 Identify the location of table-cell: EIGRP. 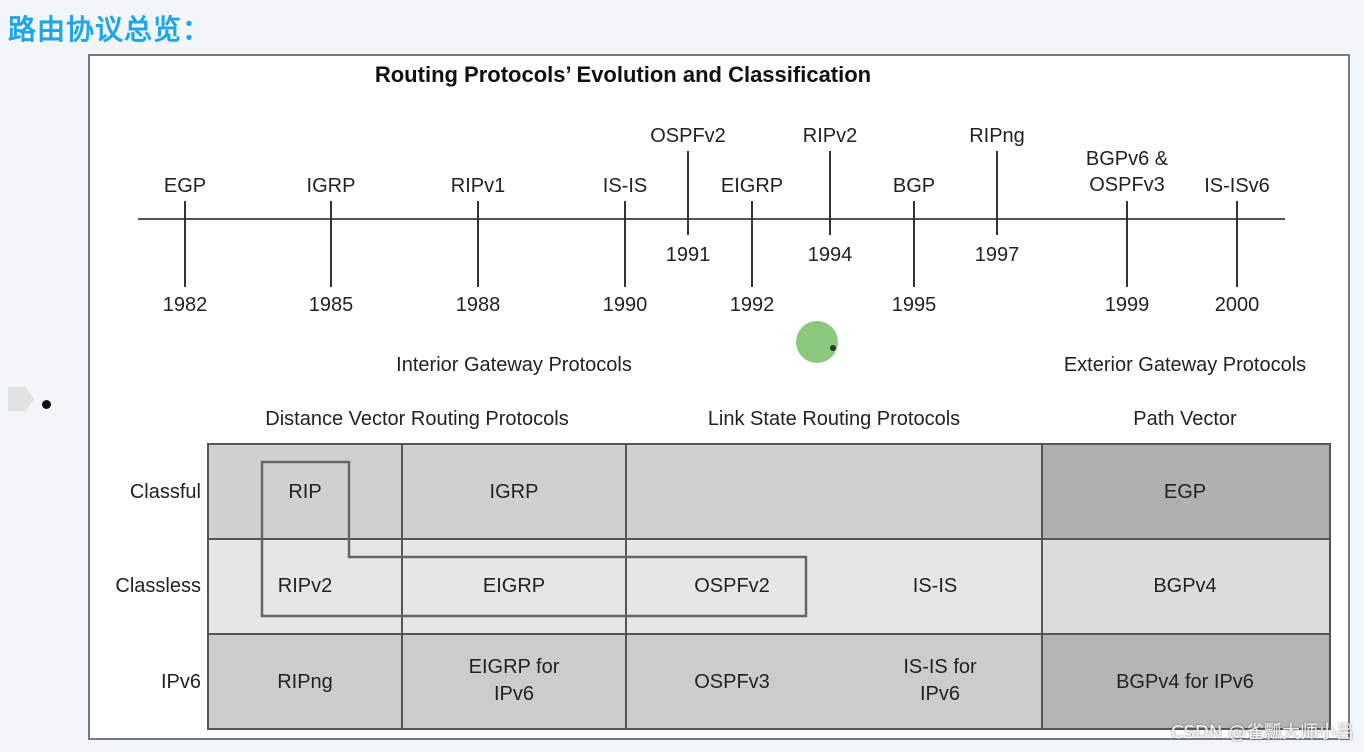
(514, 586).